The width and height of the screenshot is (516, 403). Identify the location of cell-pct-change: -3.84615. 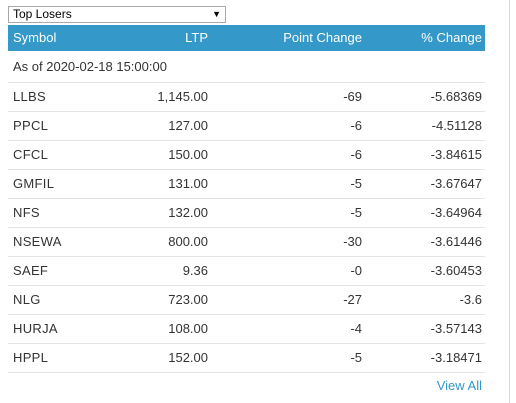
(456, 154).